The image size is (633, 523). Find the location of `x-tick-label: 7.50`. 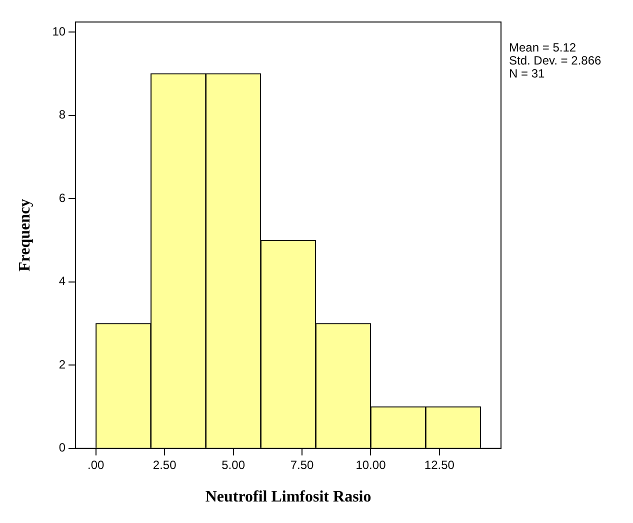

x-tick-label: 7.50 is located at coordinates (302, 465).